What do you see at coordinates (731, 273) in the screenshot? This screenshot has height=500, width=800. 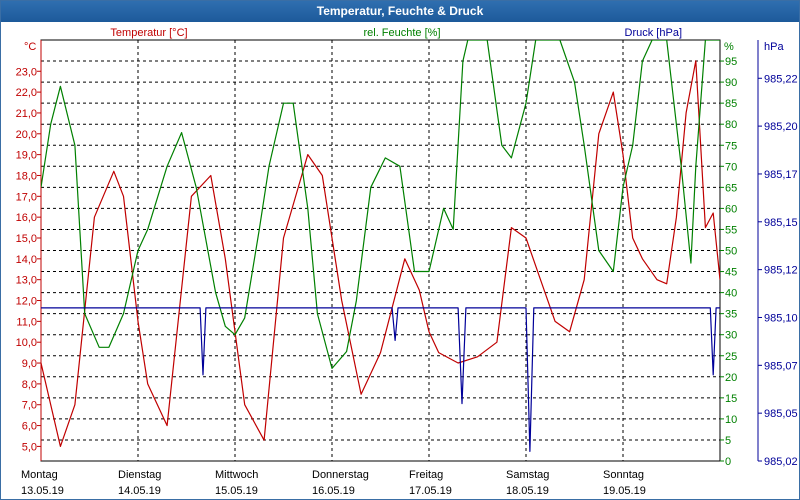 I see `humidity-tick-label: 45` at bounding box center [731, 273].